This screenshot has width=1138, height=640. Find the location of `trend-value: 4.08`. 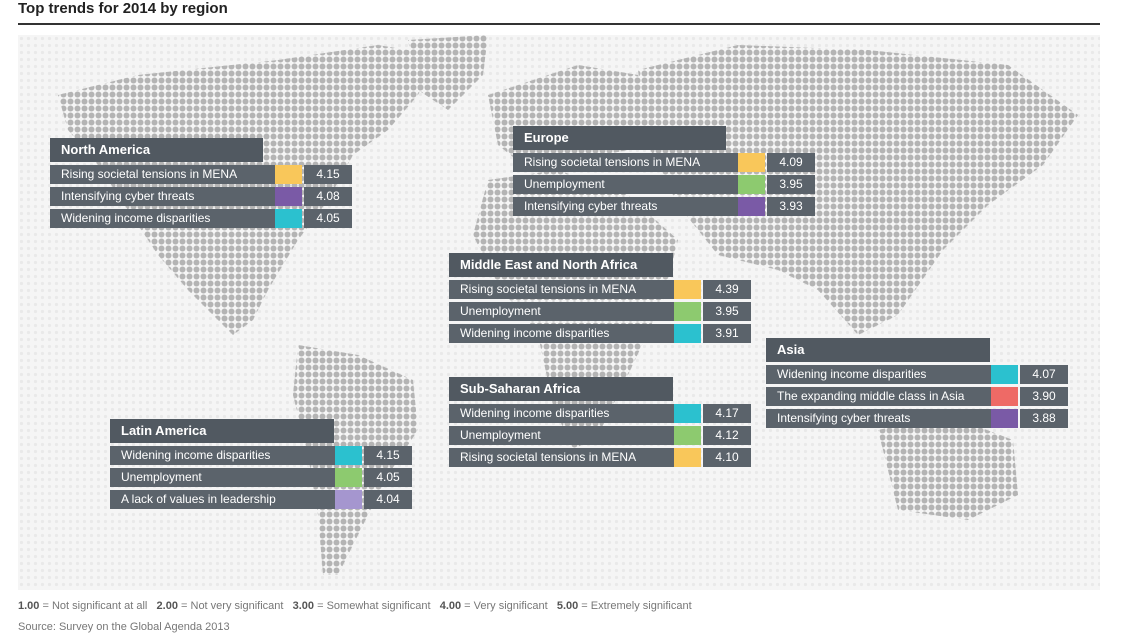

trend-value: 4.08 is located at coordinates (328, 196).